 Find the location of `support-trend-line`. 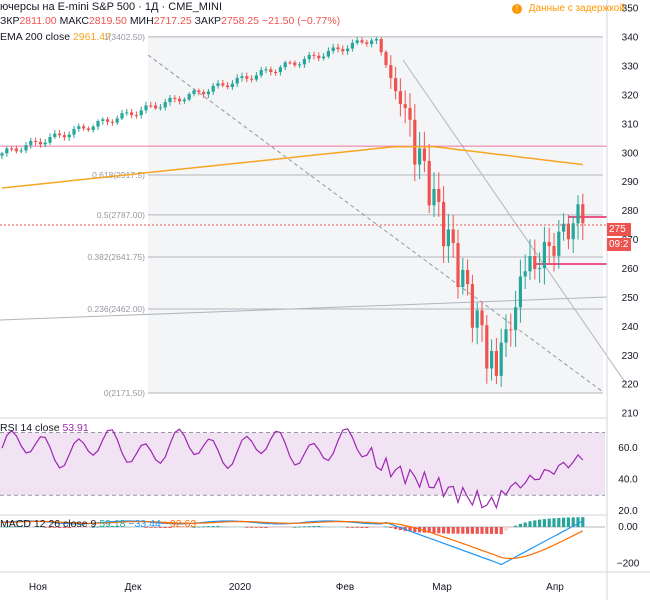

support-trend-line is located at coordinates (304, 308).